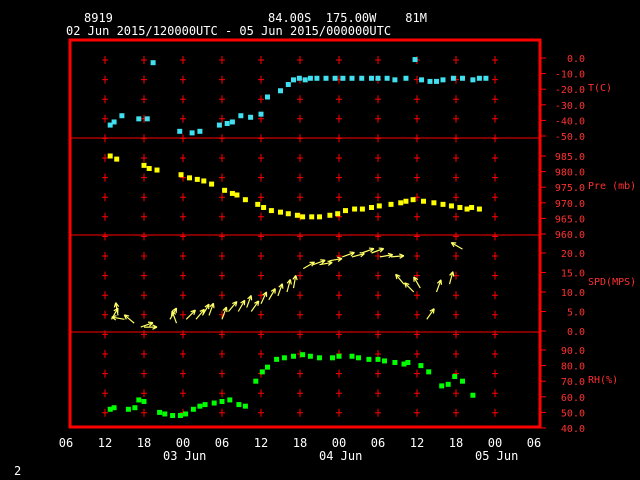 The width and height of the screenshot is (640, 480). Describe the element at coordinates (570, 106) in the screenshot. I see `y-tick-label: -30.0` at that location.